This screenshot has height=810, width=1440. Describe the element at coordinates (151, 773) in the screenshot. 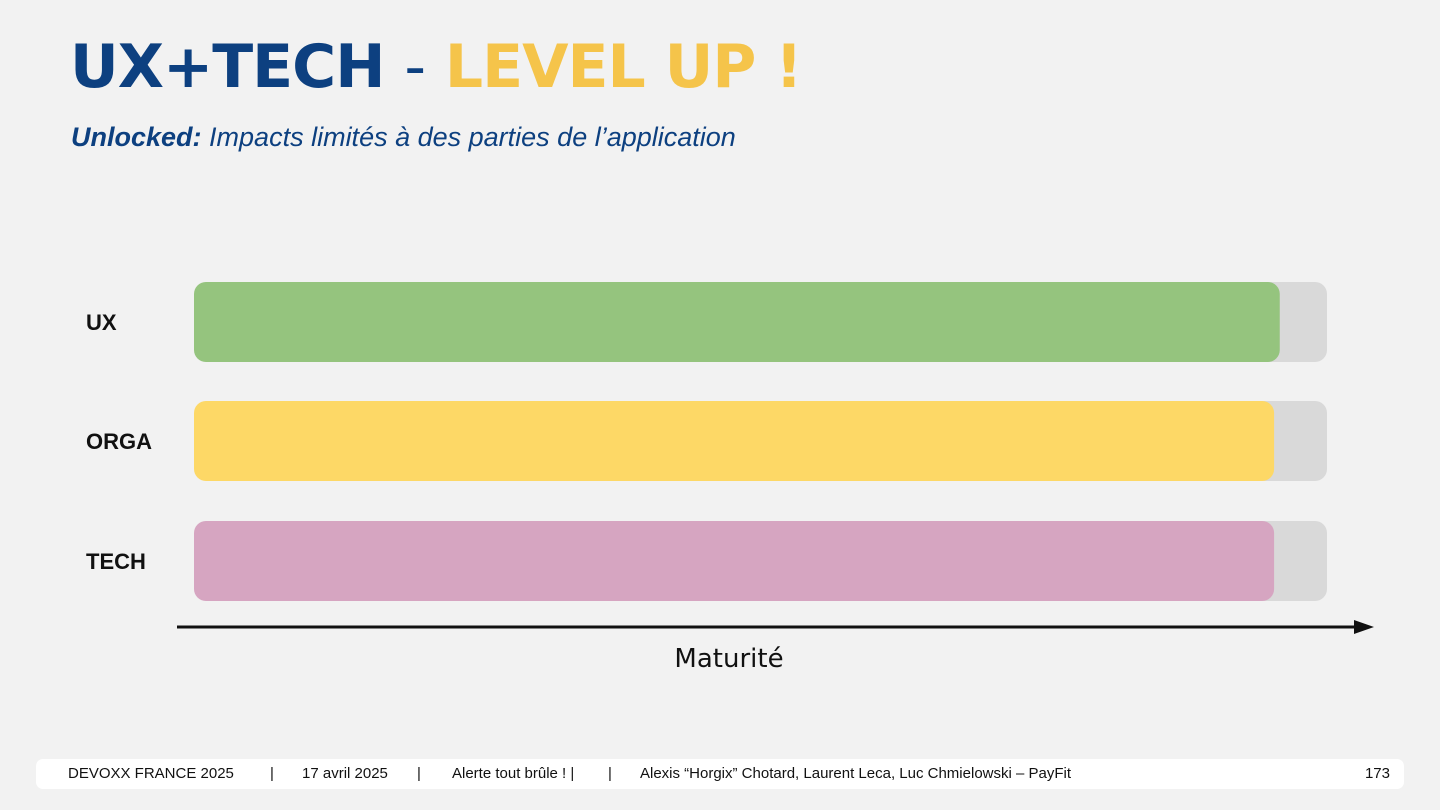

I see `footer-event: DEVOXX FRANCE 2025` at that location.